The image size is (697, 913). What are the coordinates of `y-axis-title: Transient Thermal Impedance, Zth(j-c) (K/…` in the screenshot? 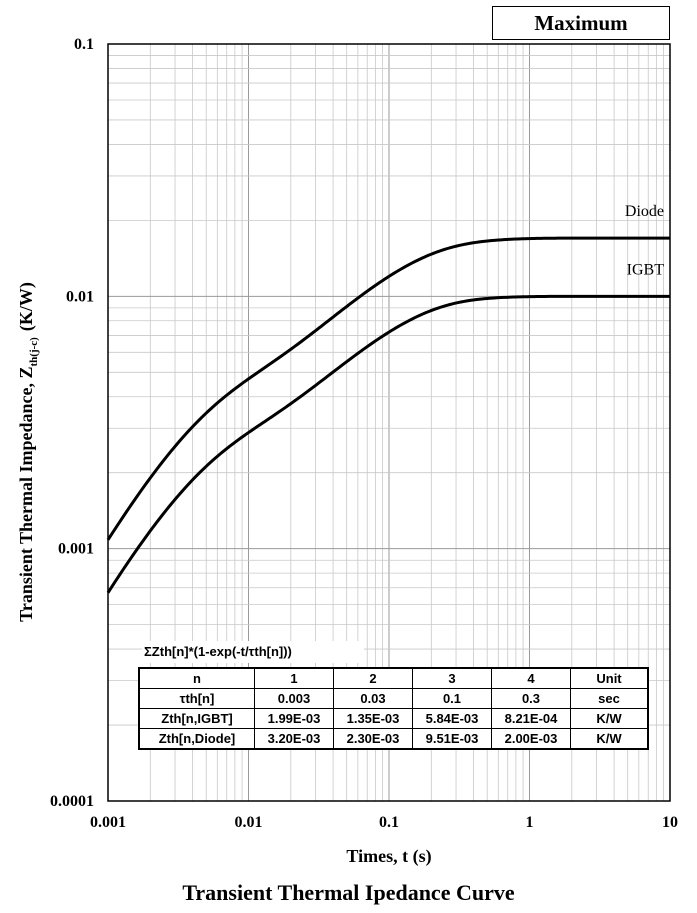 It's located at (28, 452).